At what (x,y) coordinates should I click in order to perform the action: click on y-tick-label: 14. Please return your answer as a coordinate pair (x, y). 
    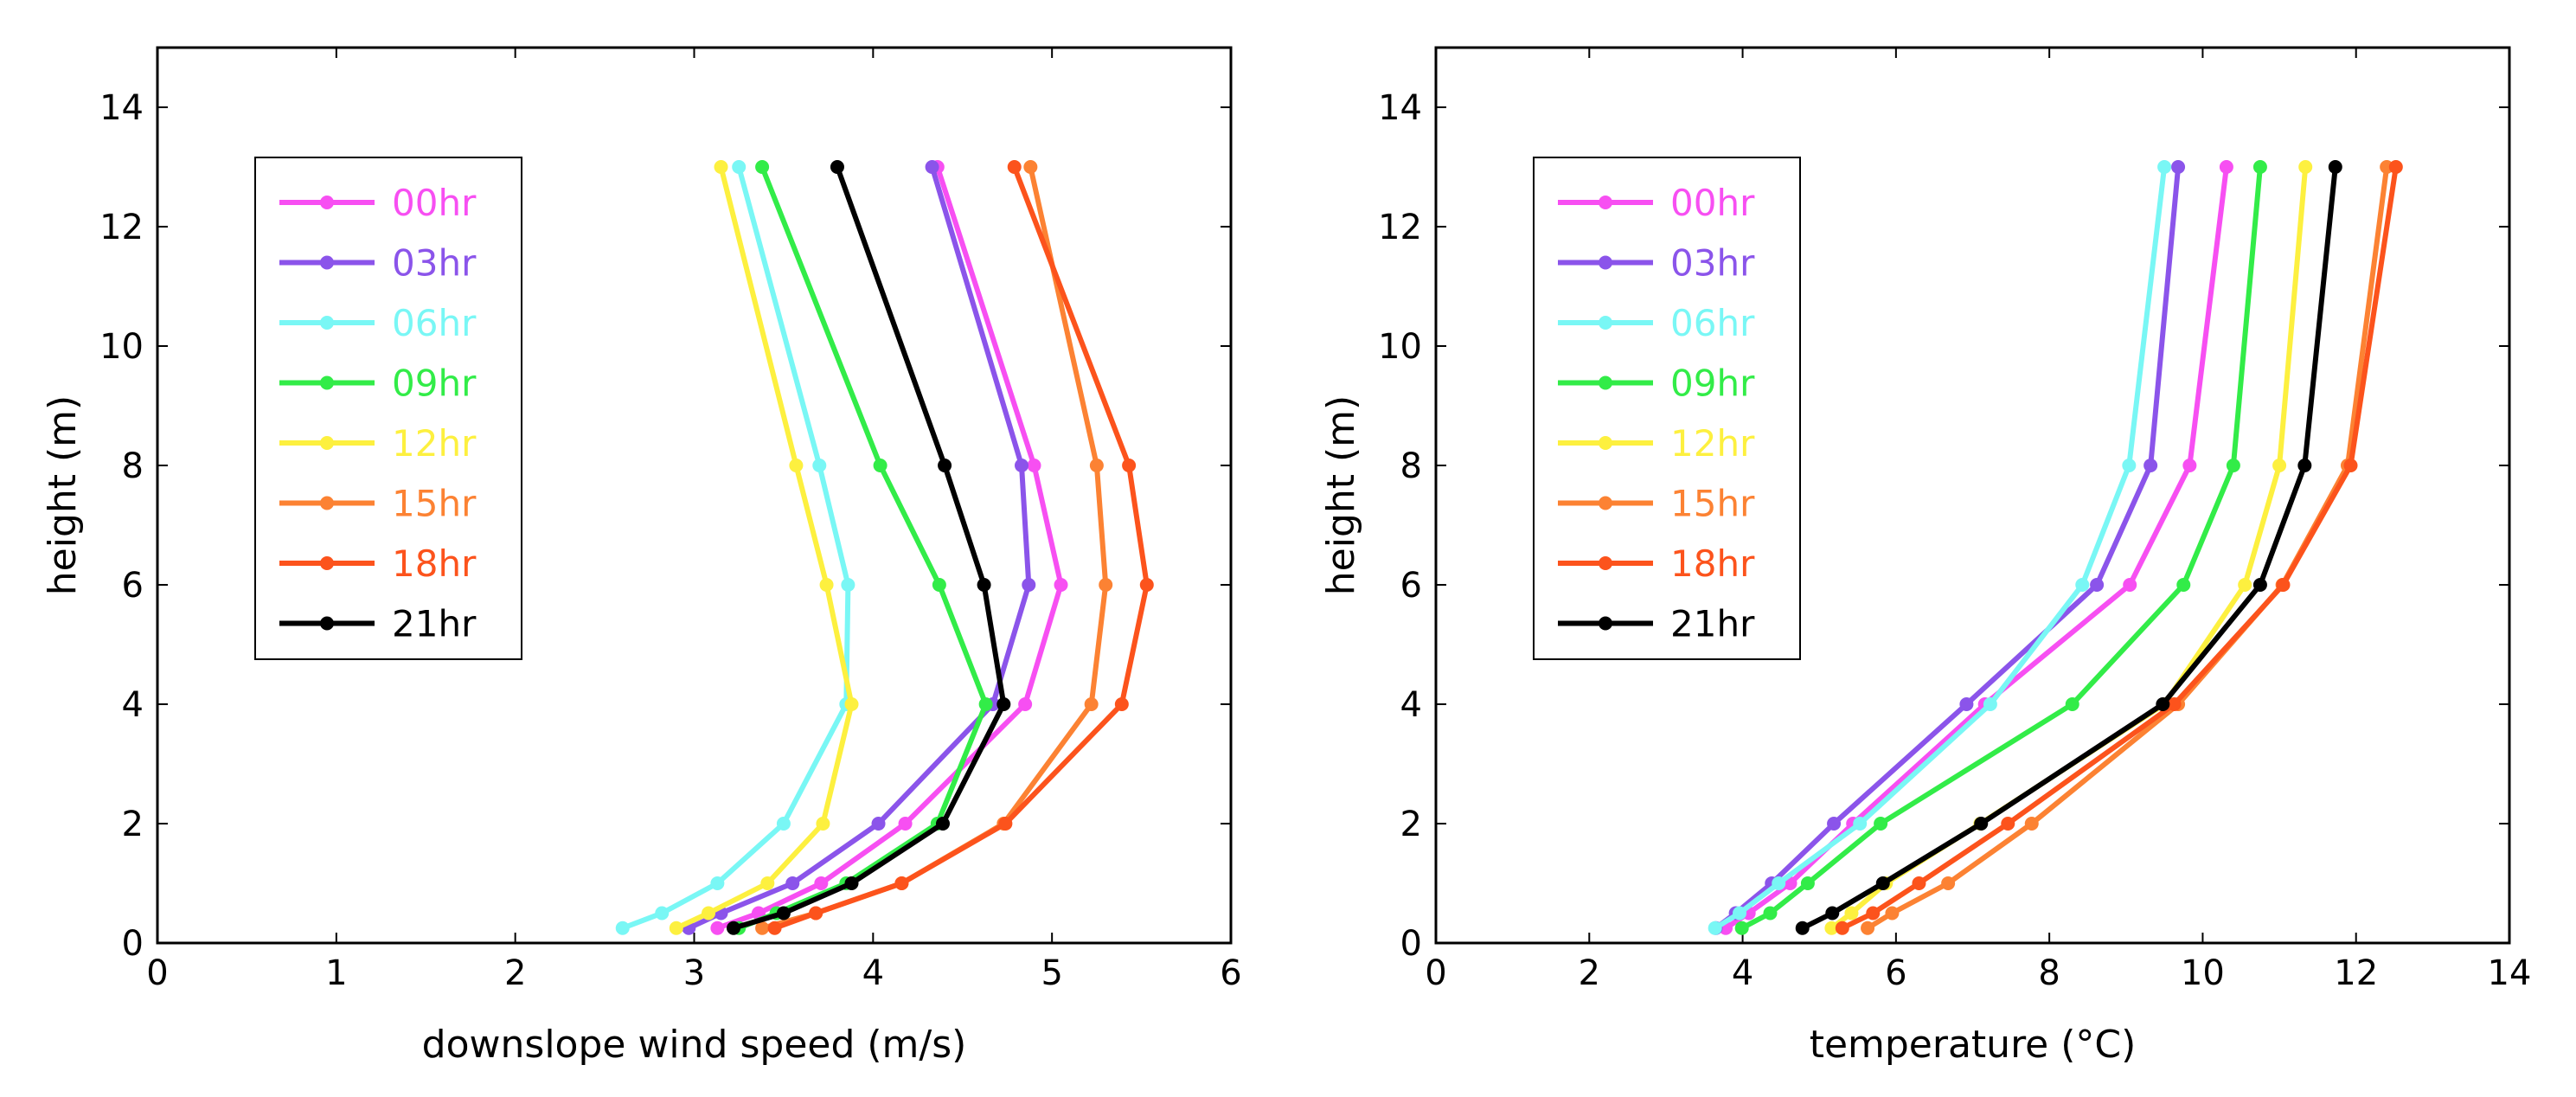
    Looking at the image, I should click on (1400, 108).